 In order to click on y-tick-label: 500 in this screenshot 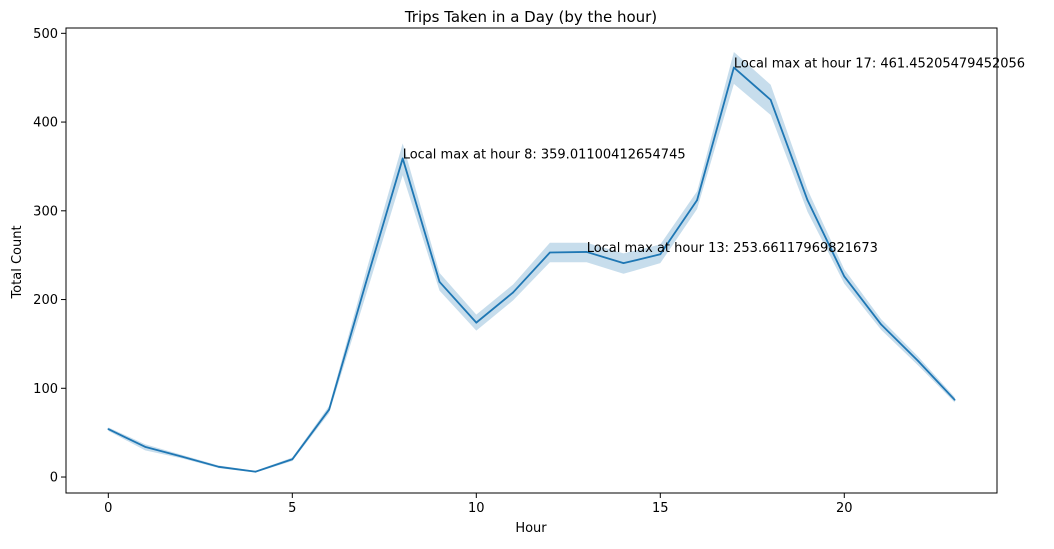, I will do `click(45, 34)`.